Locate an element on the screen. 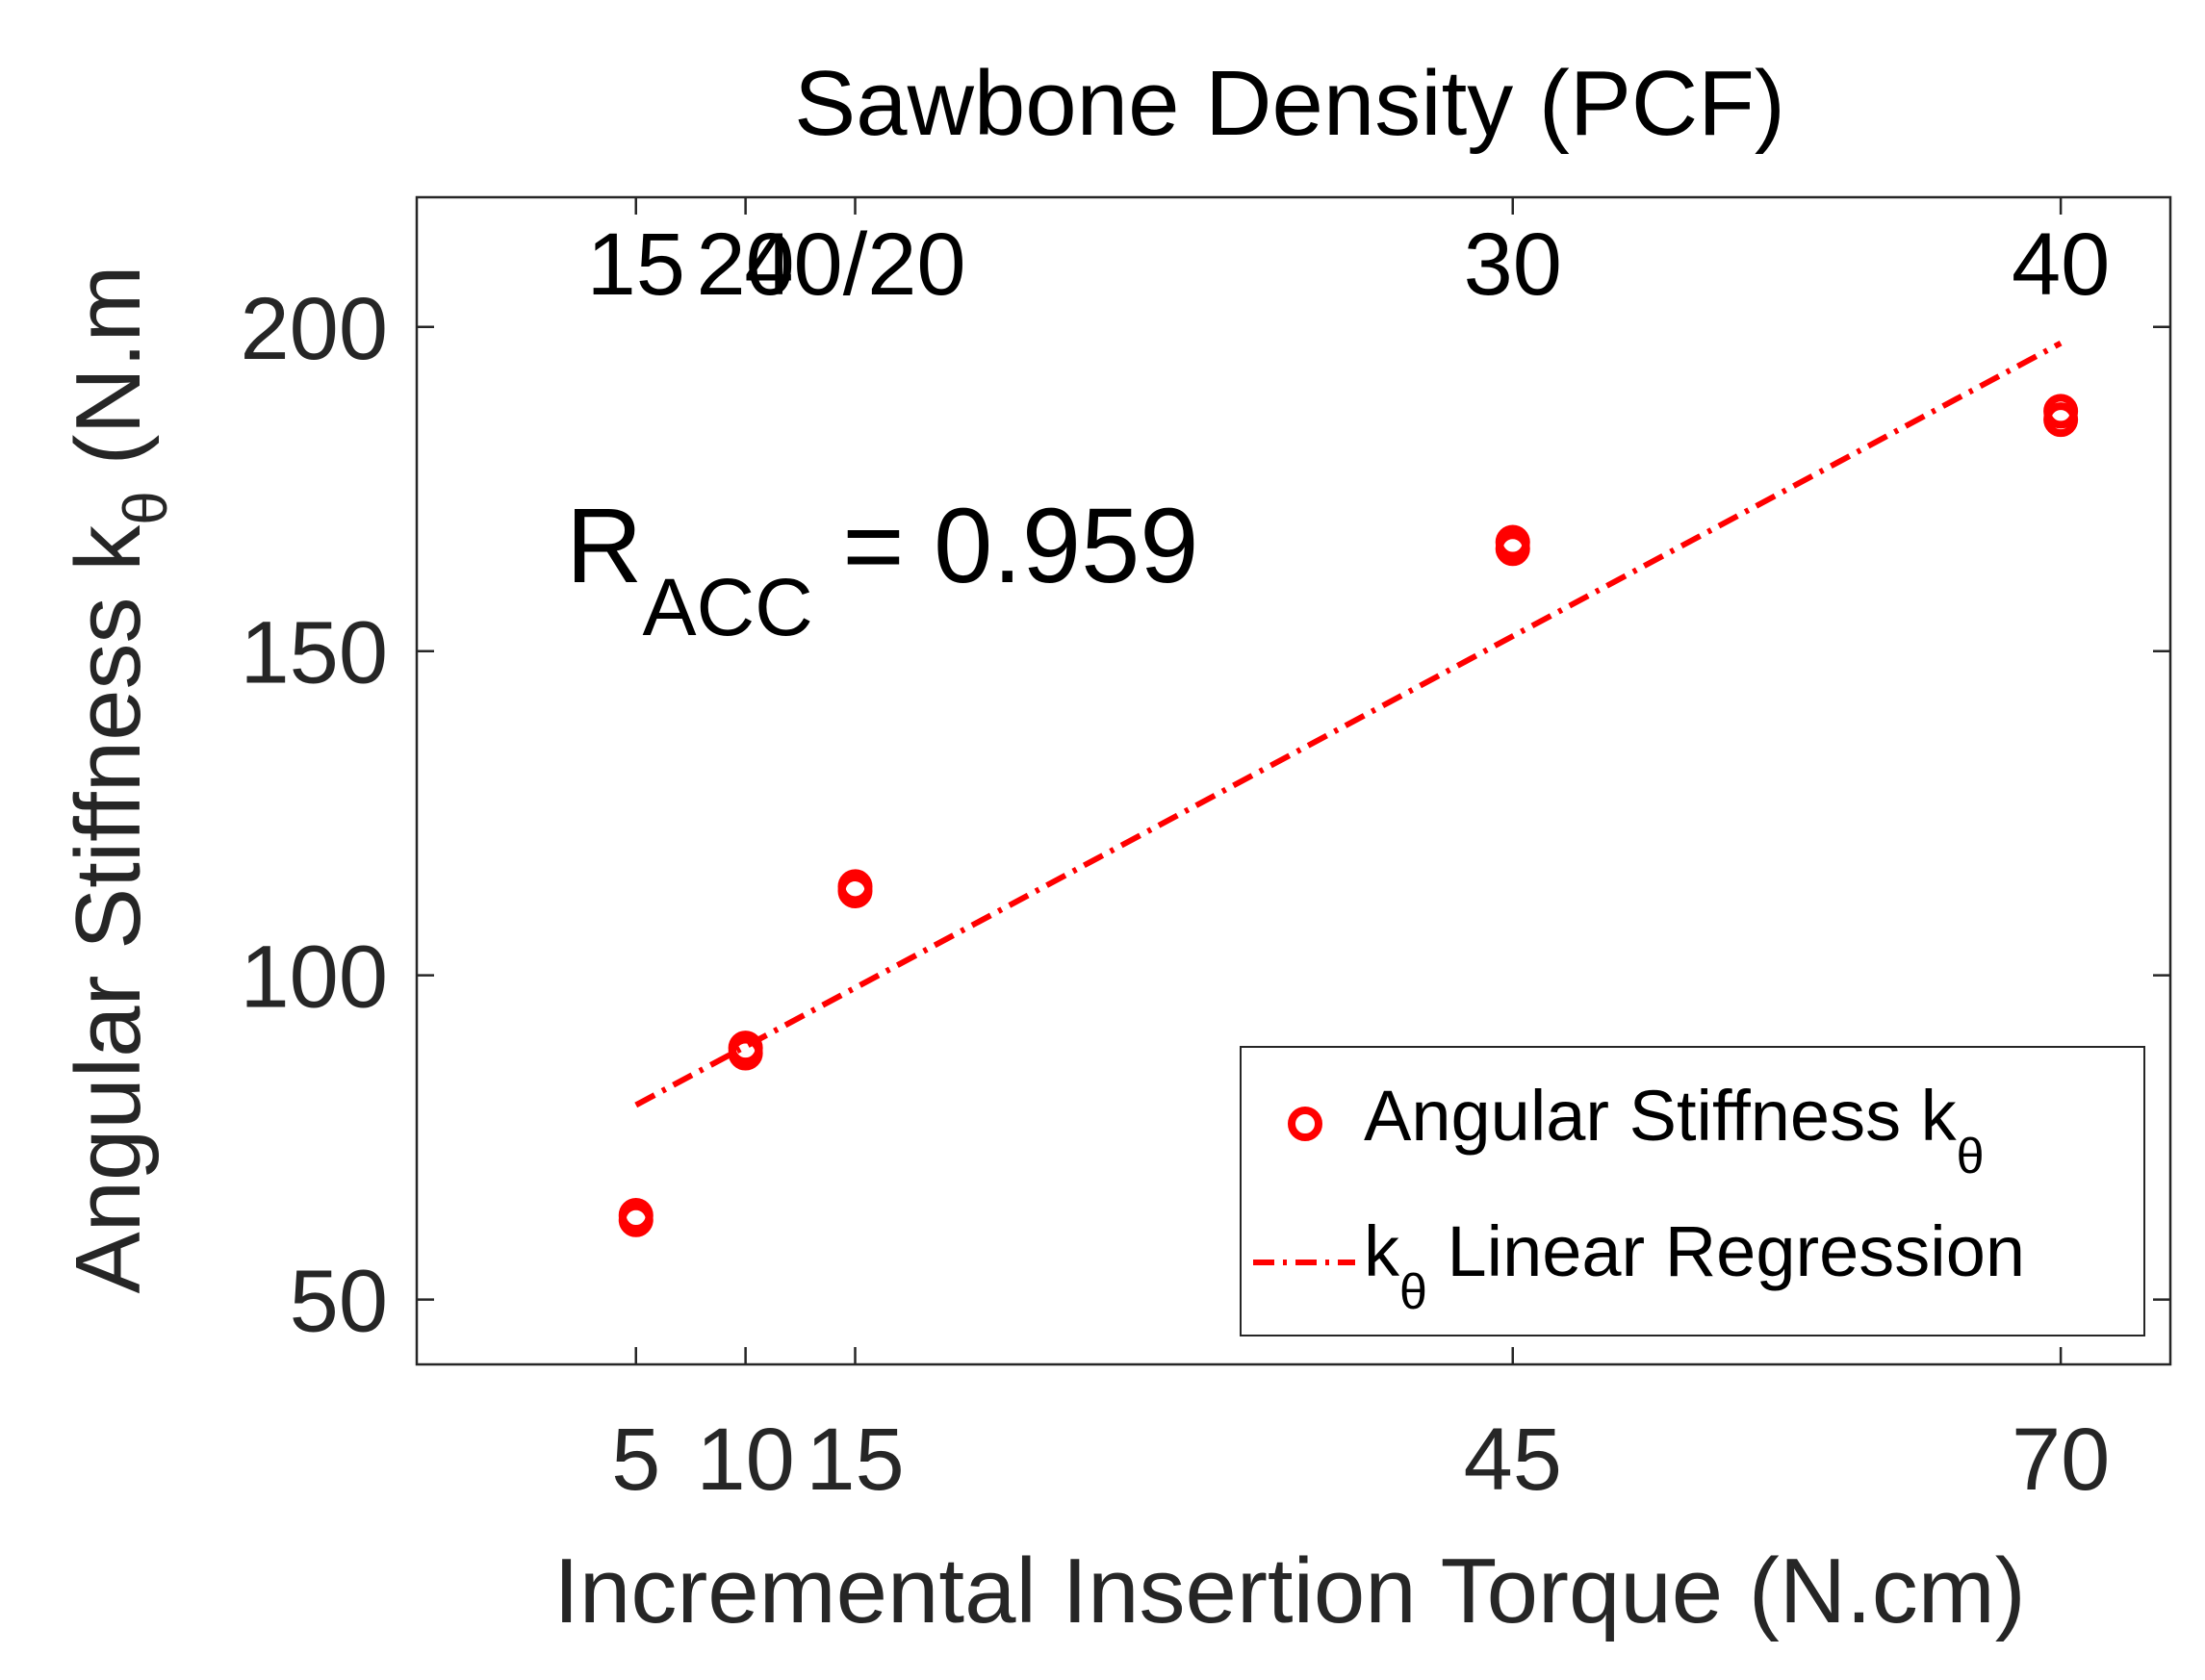 This screenshot has height=1680, width=2205. y-axis-label-main: Angular Stiffness k is located at coordinates (108, 909).